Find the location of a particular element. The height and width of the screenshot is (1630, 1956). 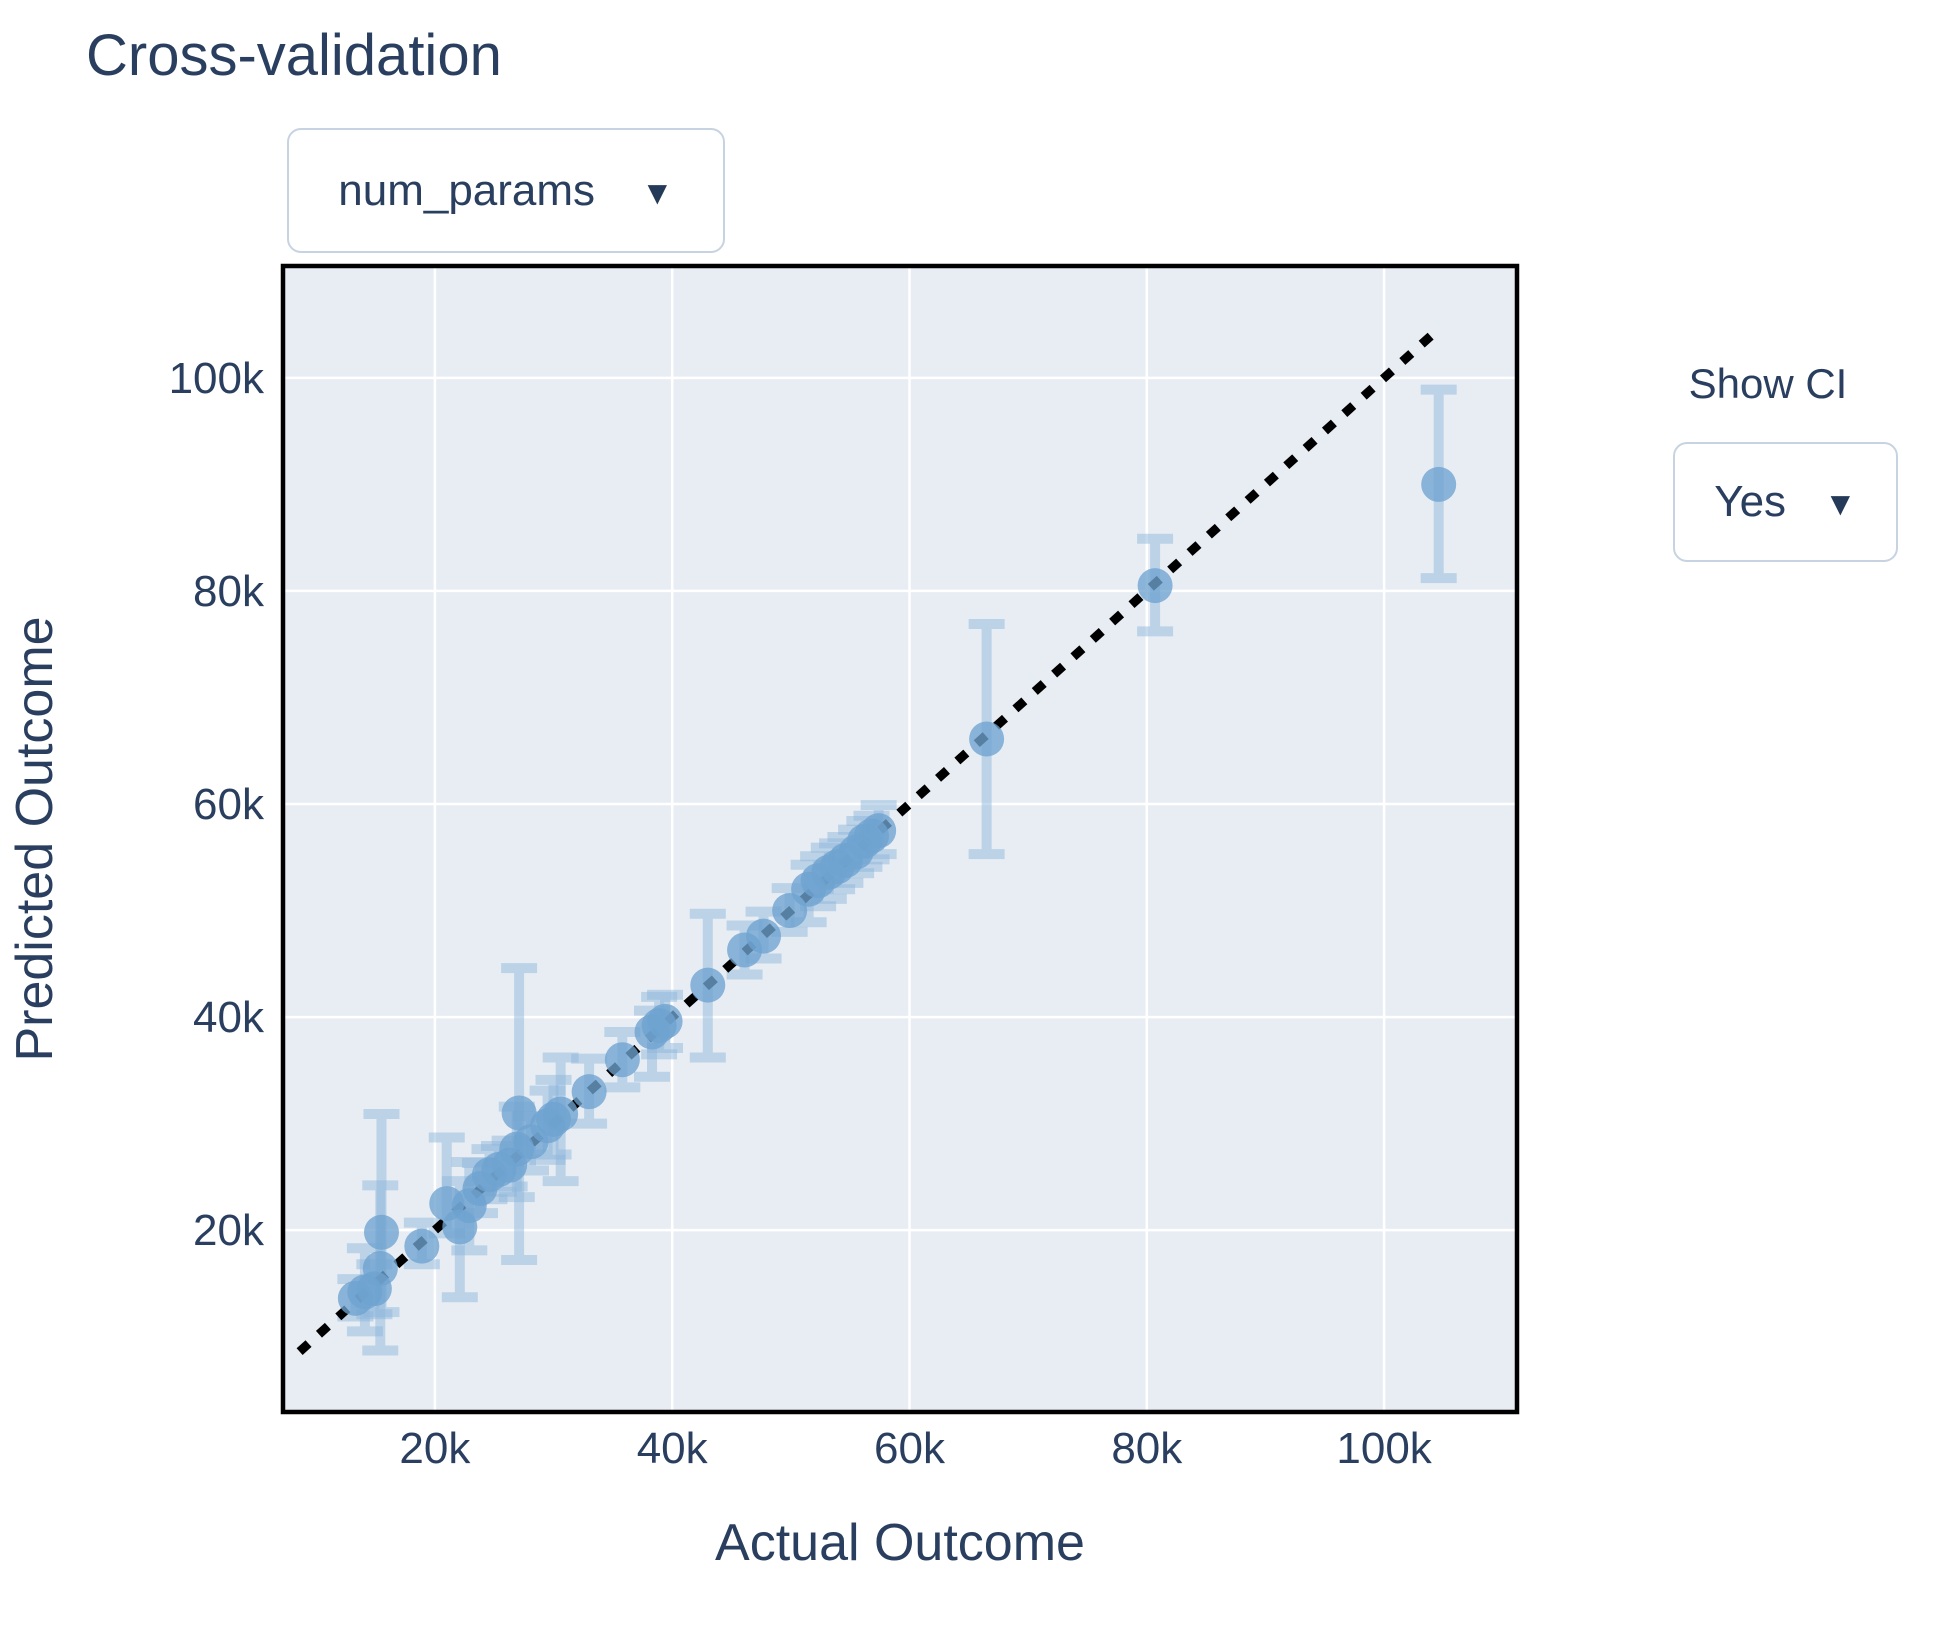

x-tick-label: 60k is located at coordinates (910, 1448).